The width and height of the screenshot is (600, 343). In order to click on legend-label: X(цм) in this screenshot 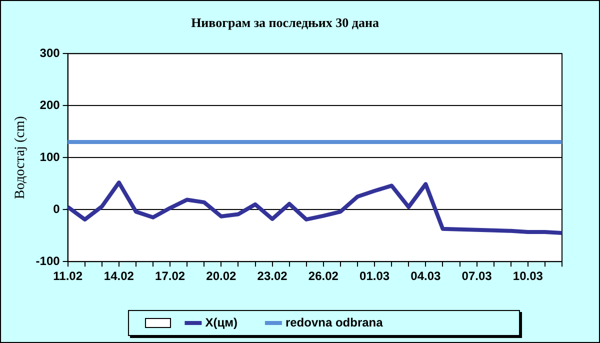, I will do `click(221, 322)`.